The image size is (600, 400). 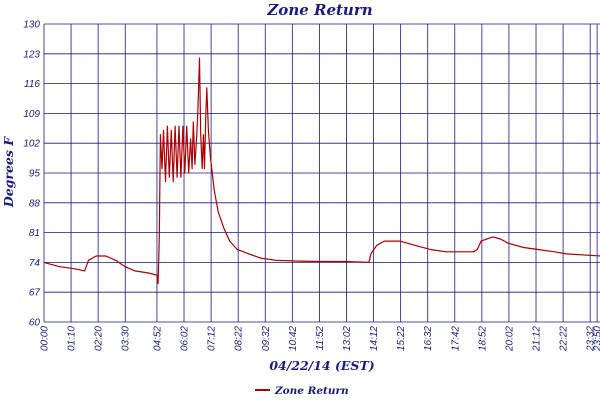 What do you see at coordinates (591, 339) in the screenshot?
I see `x-tick-label: 23:32` at bounding box center [591, 339].